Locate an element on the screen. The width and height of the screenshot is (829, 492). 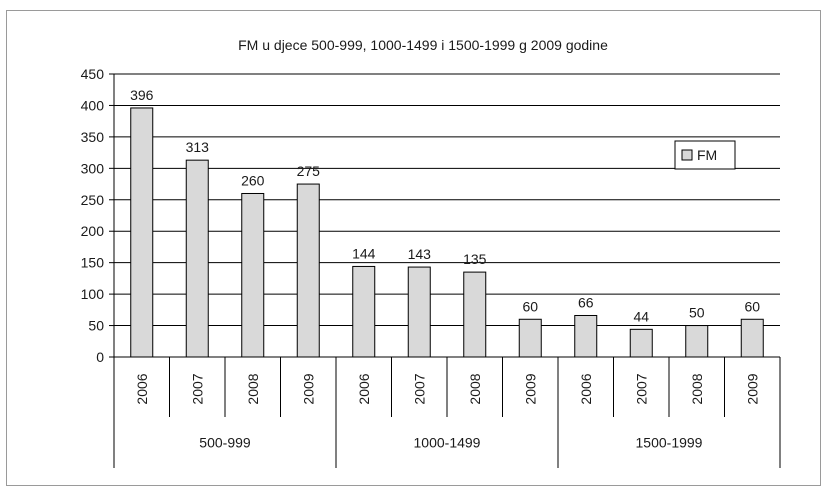
y-tick-label: 300 is located at coordinates (93, 168).